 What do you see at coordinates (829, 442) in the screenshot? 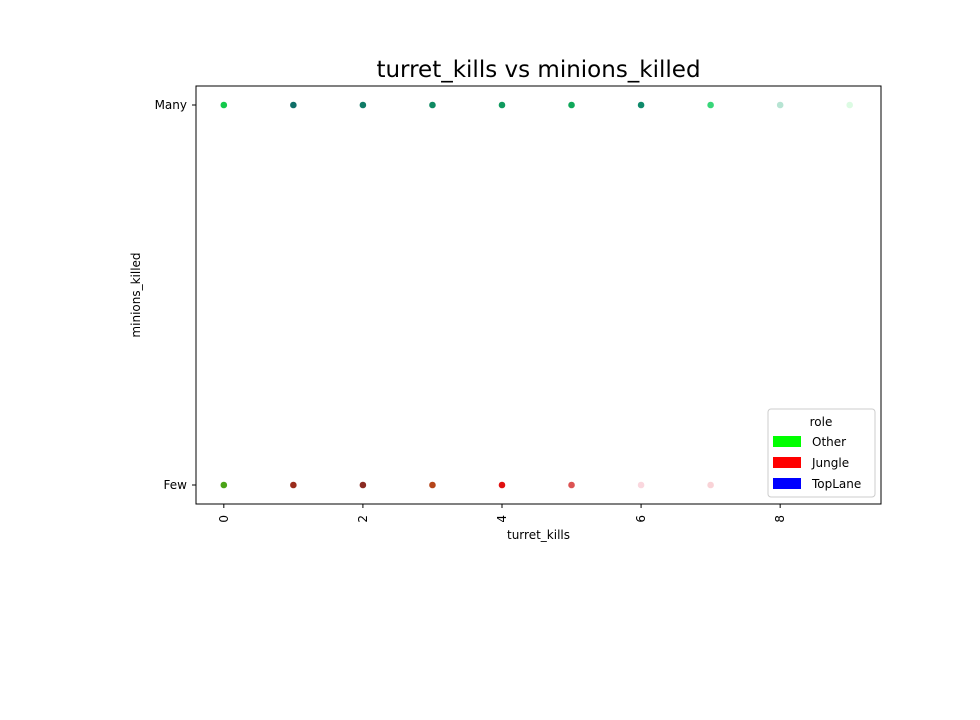
I see `legend-label-other: Other` at bounding box center [829, 442].